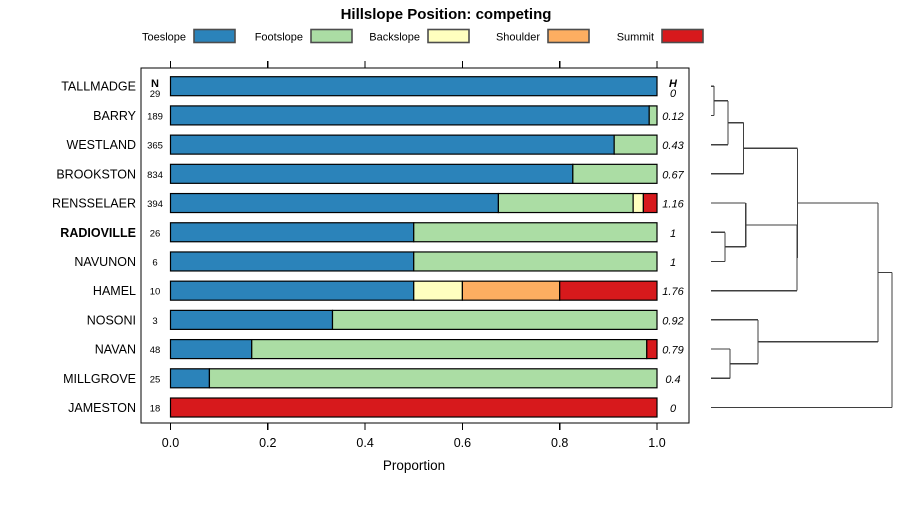 The height and width of the screenshot is (505, 900). Describe the element at coordinates (96, 174) in the screenshot. I see `row-label-brookston: BROOKSTON` at that location.